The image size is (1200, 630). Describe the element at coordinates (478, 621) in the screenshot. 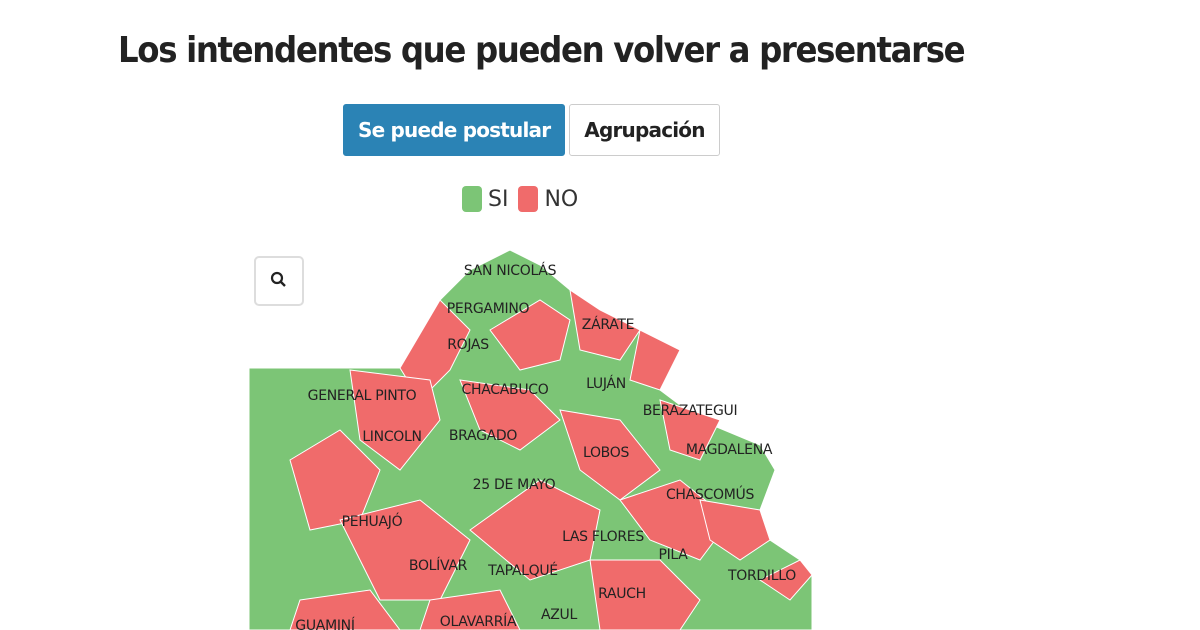

I see `district-label: OLAVARRÍA` at that location.